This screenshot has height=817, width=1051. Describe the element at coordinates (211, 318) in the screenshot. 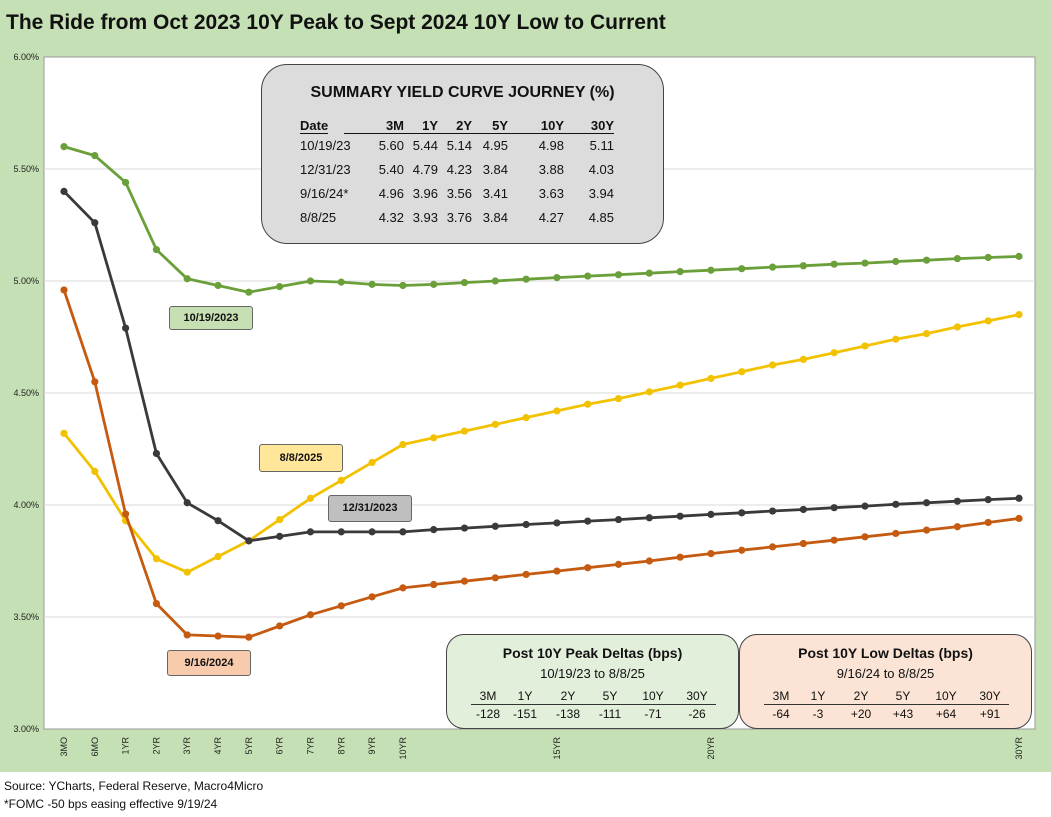

I see `series-label-2023-10: 10/19/2023` at that location.